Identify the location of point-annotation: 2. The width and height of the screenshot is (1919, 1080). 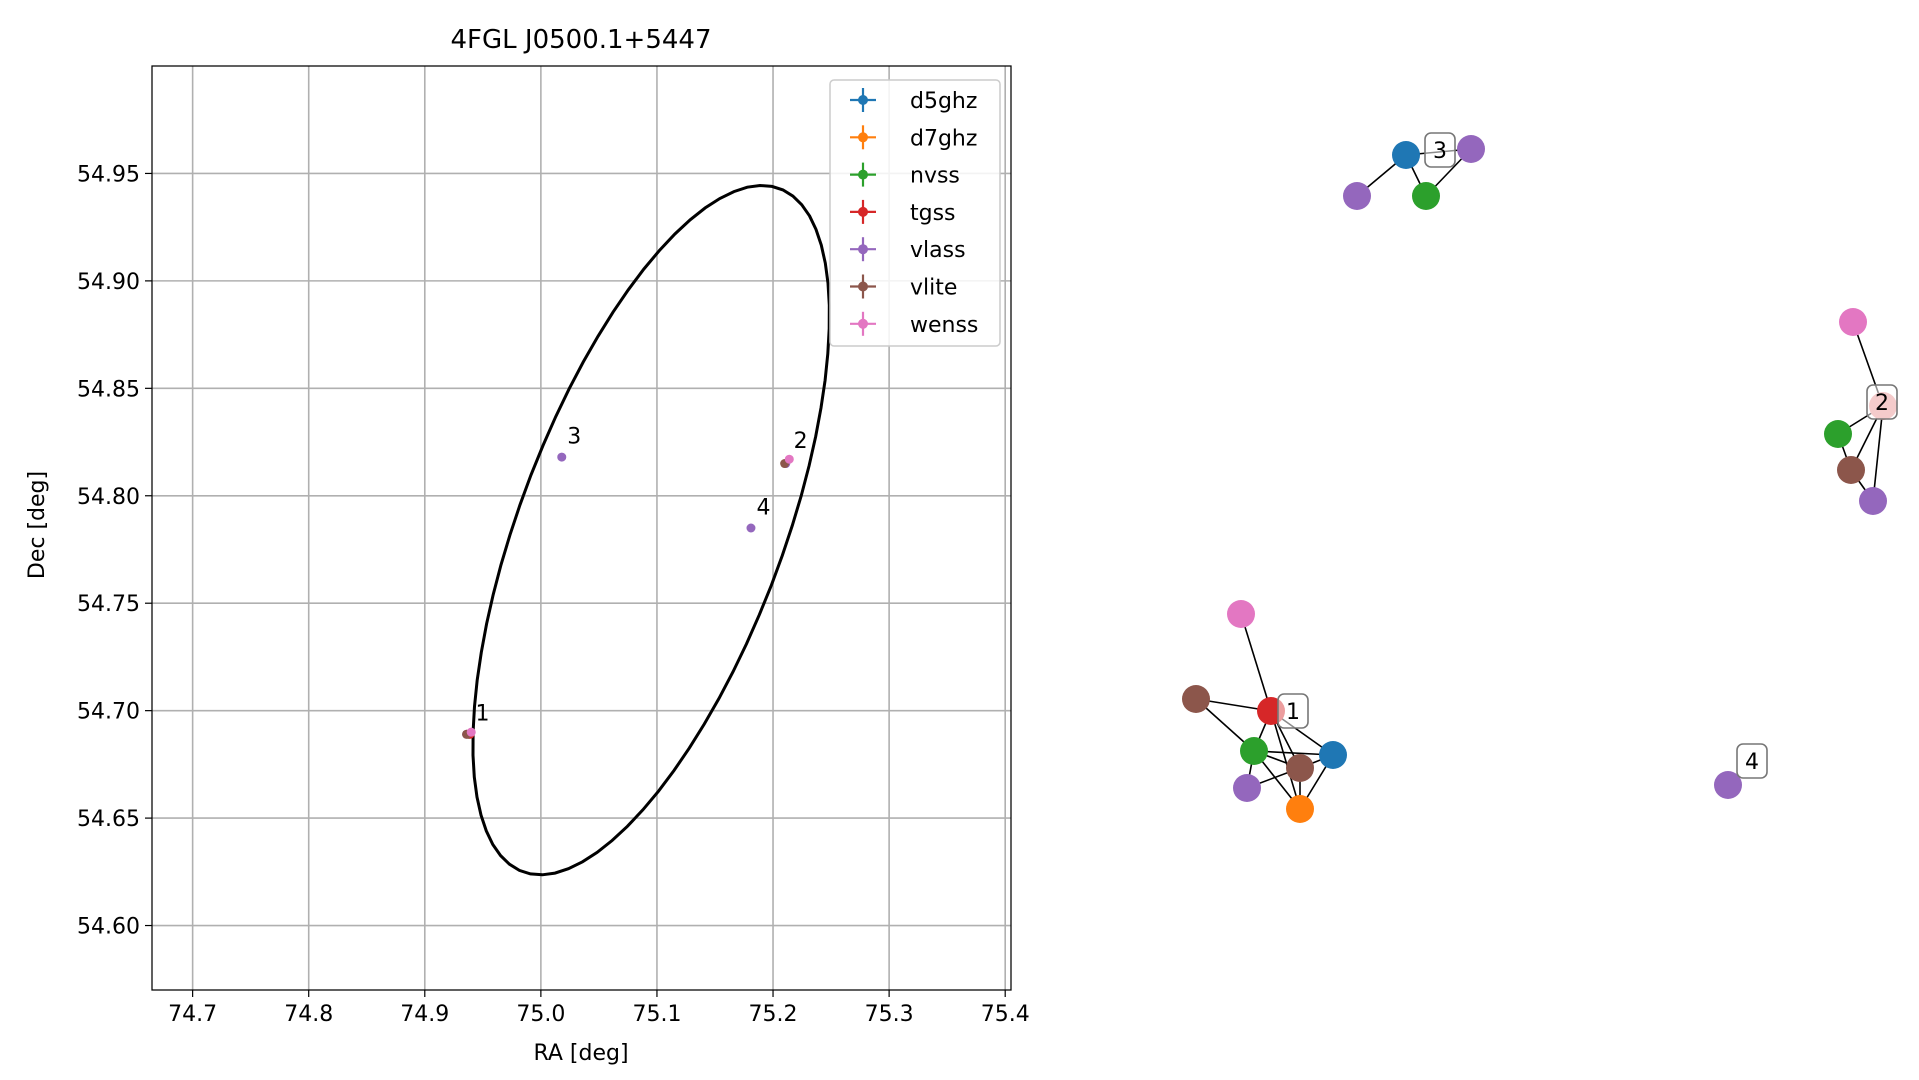
(801, 441).